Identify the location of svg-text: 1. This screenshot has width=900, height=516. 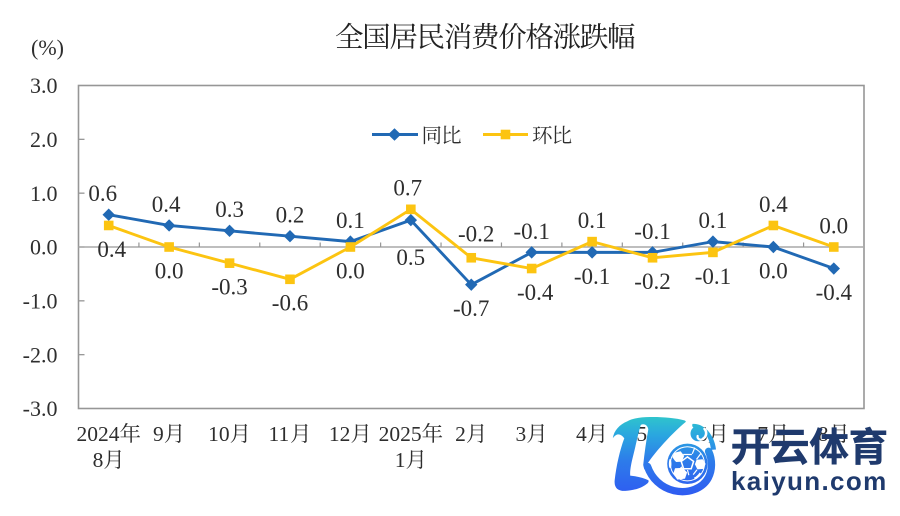
(400, 460).